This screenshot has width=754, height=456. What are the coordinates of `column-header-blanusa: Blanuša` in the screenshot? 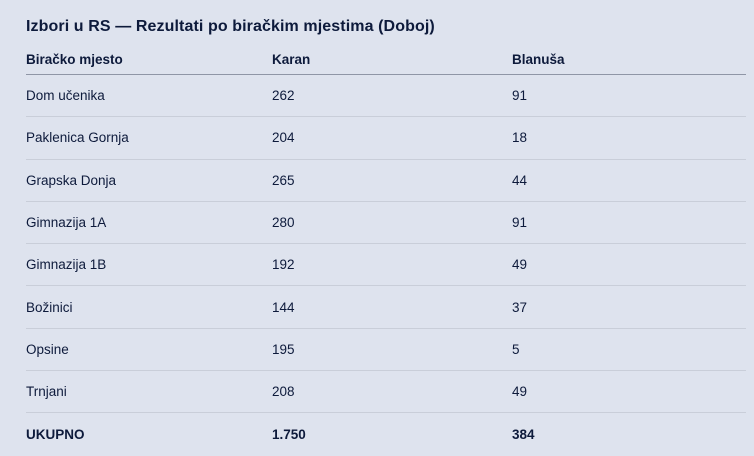 It's located at (538, 59).